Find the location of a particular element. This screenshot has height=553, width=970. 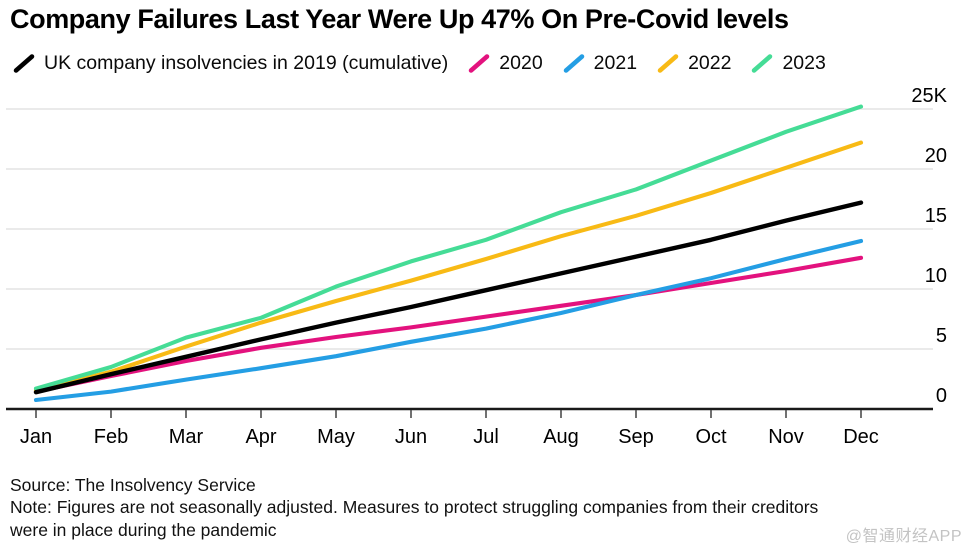

x-tick-label-jul: Jul is located at coordinates (486, 437).